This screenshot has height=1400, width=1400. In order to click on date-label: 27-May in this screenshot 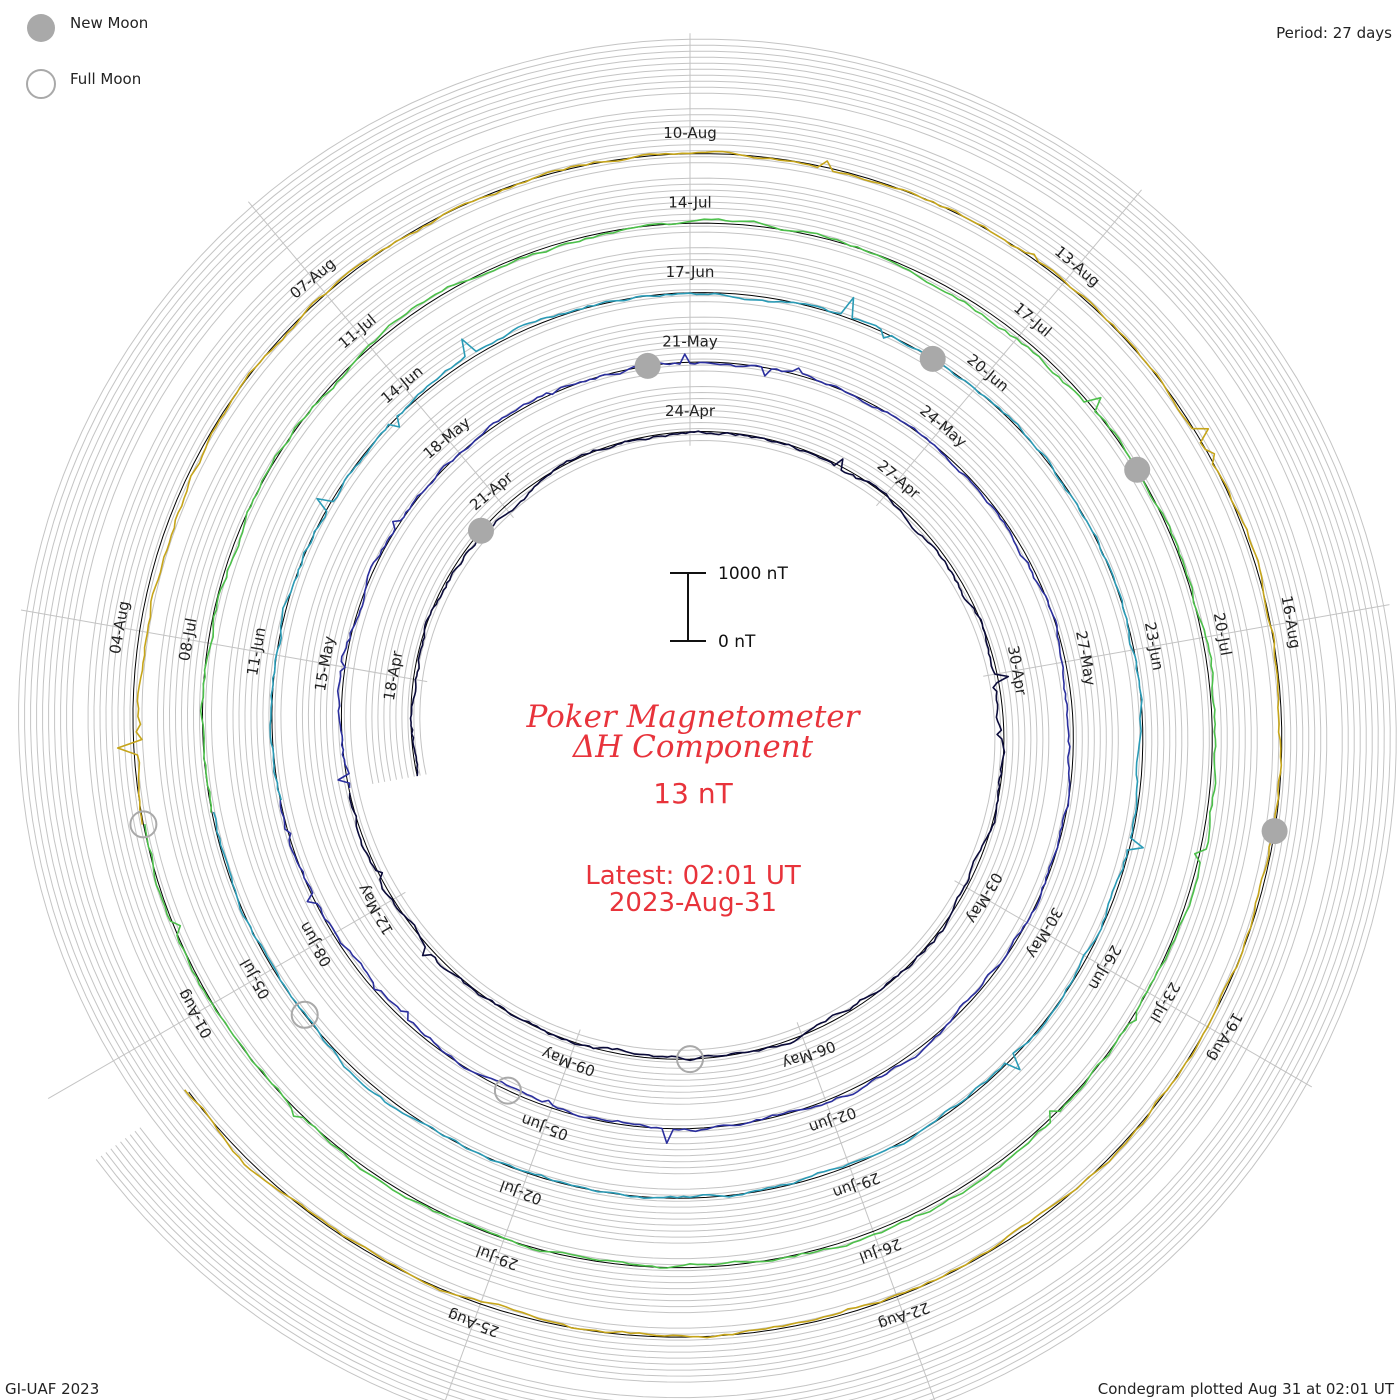, I will do `click(1085, 658)`.